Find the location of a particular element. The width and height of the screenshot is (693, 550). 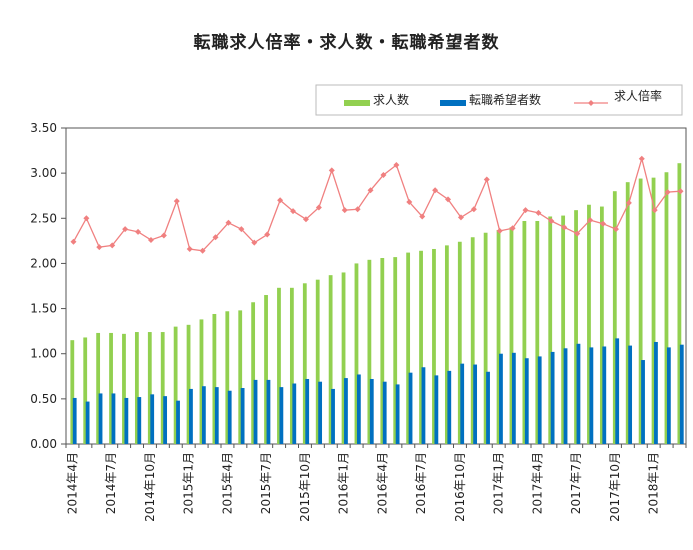

legend-box is located at coordinates (499, 100).